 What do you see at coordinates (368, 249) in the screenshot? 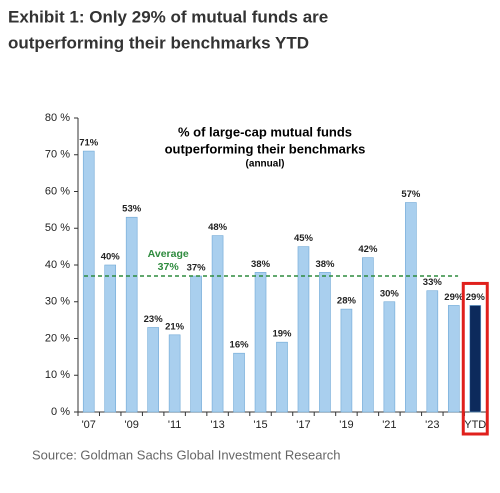
I see `value-label: 42%` at bounding box center [368, 249].